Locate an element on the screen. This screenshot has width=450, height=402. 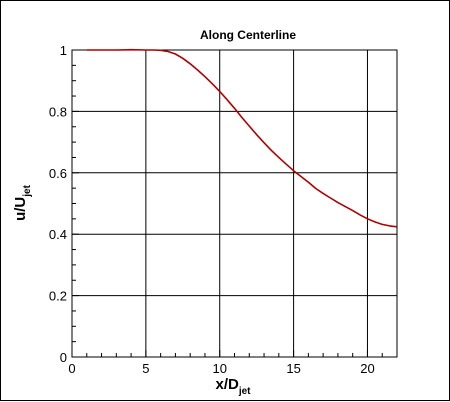
y-tick-label: 1 is located at coordinates (63, 50).